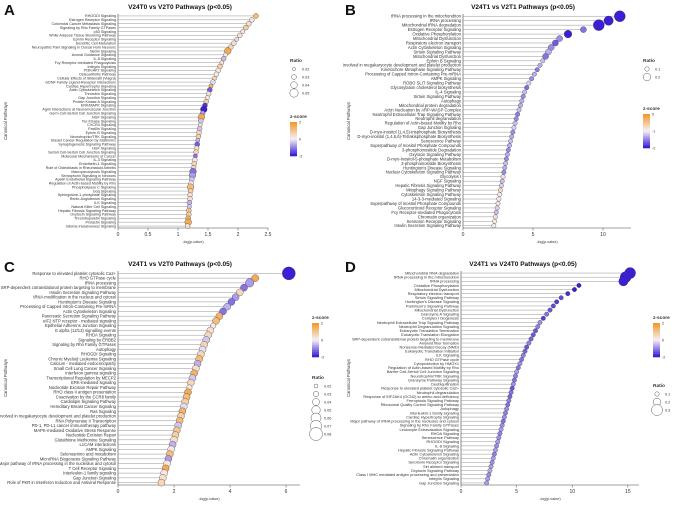 This screenshot has height=513, width=685. What do you see at coordinates (449, 408) in the screenshot?
I see `category-label: Autophagy` at bounding box center [449, 408].